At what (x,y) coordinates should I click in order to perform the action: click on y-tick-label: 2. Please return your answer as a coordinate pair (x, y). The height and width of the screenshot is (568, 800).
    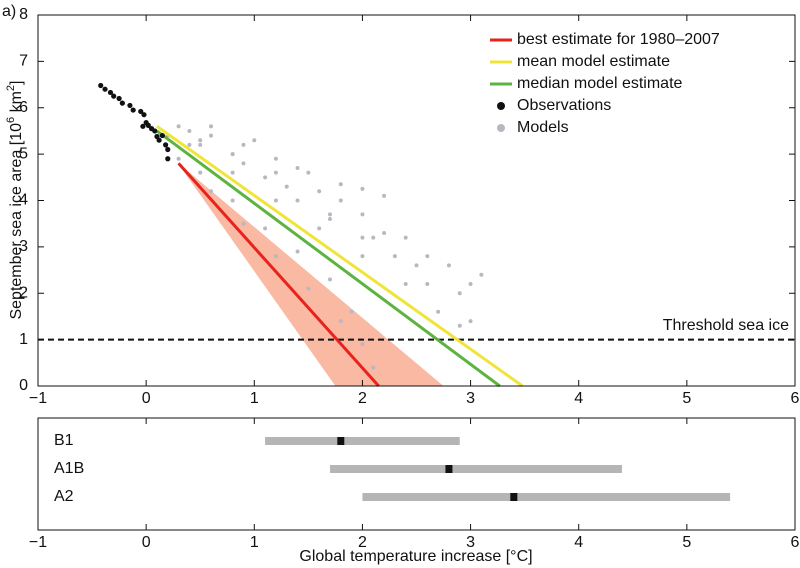
    Looking at the image, I should click on (23, 292).